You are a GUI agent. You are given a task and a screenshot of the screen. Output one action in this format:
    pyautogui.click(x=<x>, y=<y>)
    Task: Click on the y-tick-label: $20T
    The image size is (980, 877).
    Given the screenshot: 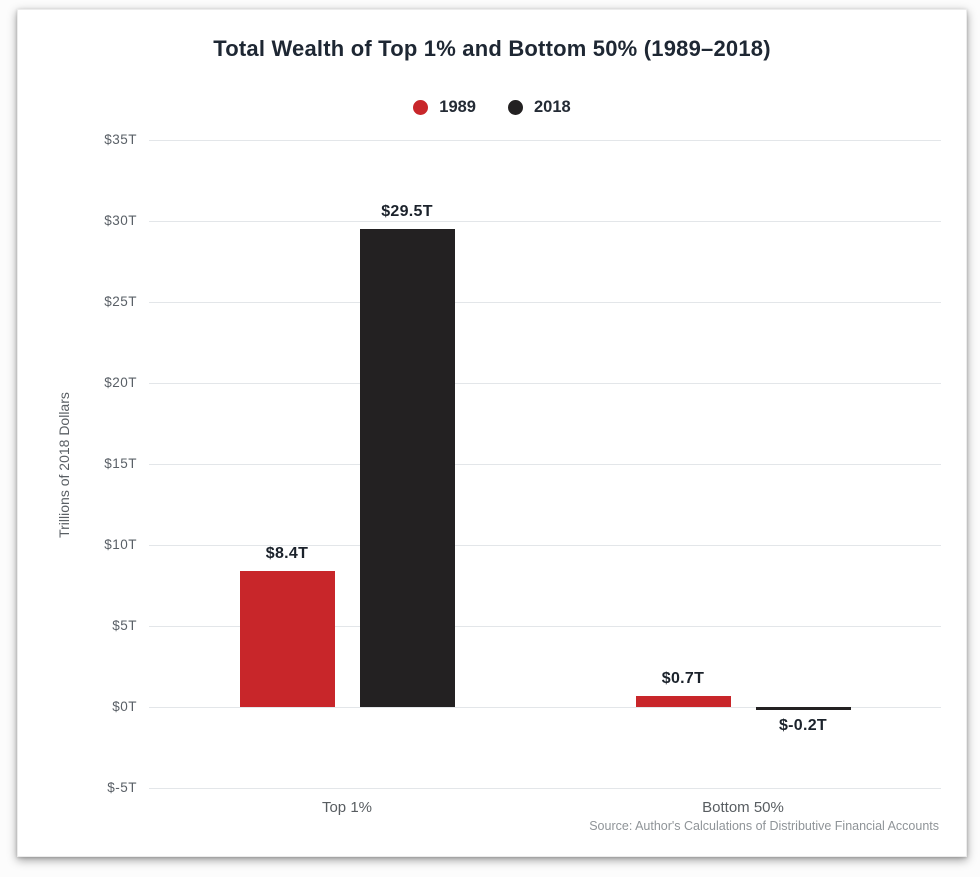 What is the action you would take?
    pyautogui.click(x=120, y=382)
    